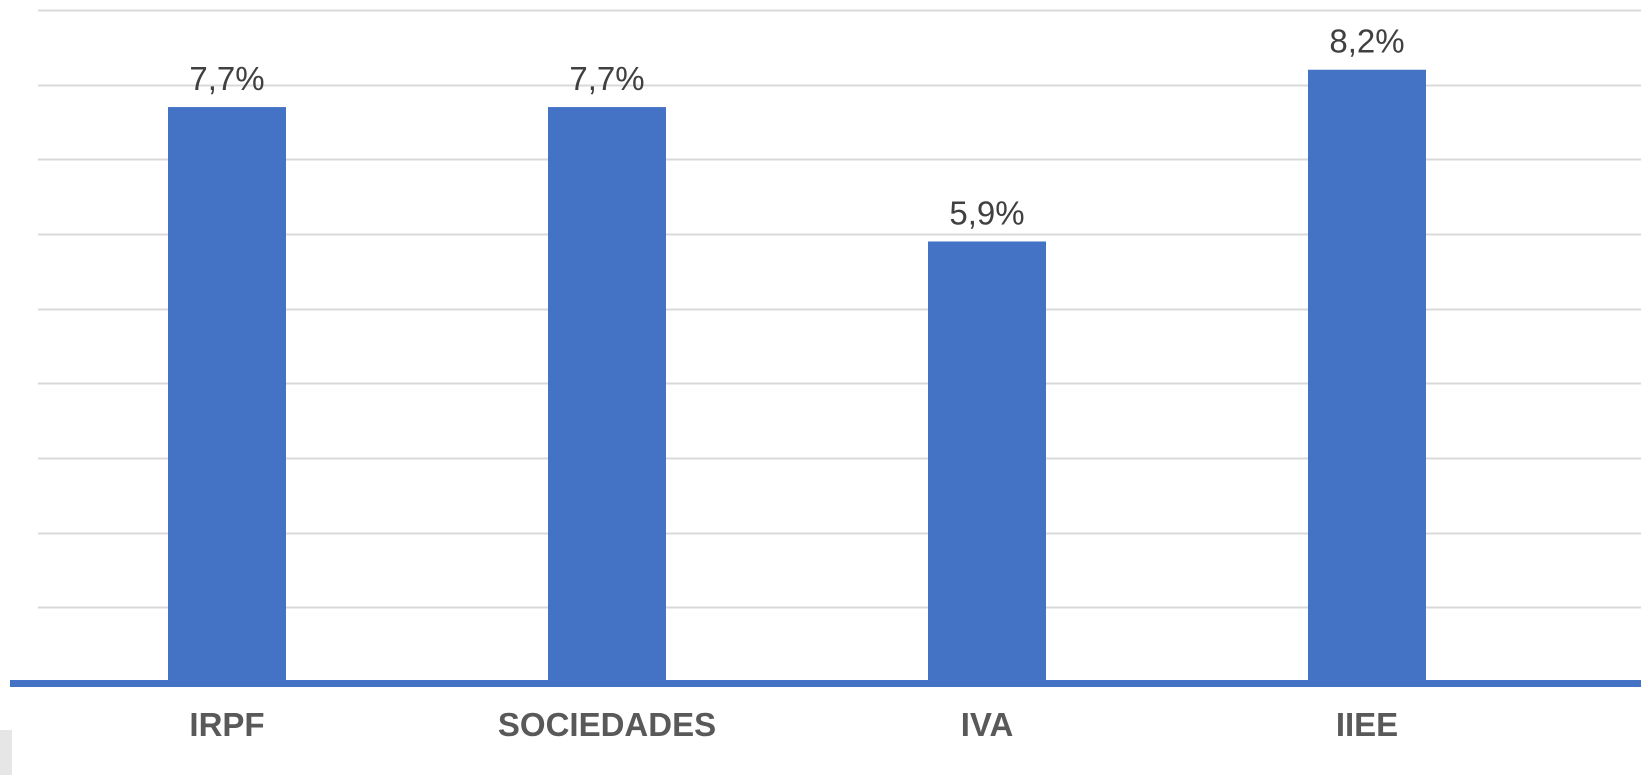 The width and height of the screenshot is (1641, 775). Describe the element at coordinates (986, 212) in the screenshot. I see `data-label-iva: 5,9%` at that location.